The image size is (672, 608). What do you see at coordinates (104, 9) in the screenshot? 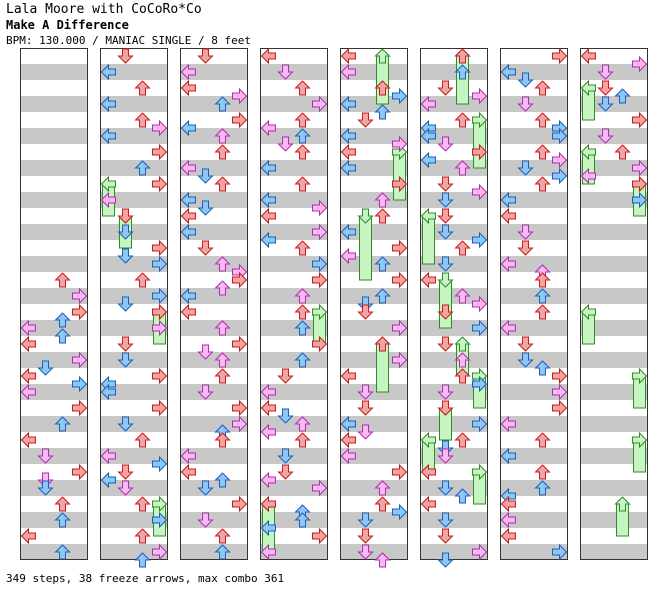
I see `song-artist: Lala Moore with CoCoRo*Co` at bounding box center [104, 9].